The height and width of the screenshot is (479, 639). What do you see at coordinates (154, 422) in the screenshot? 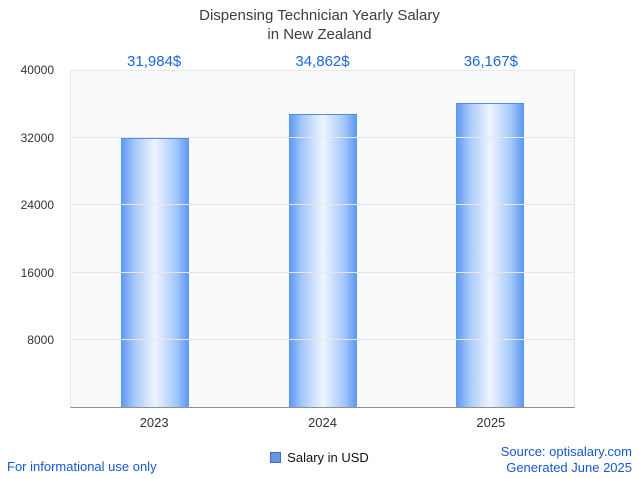
I see `x-tick-label-2023: 2023` at bounding box center [154, 422].